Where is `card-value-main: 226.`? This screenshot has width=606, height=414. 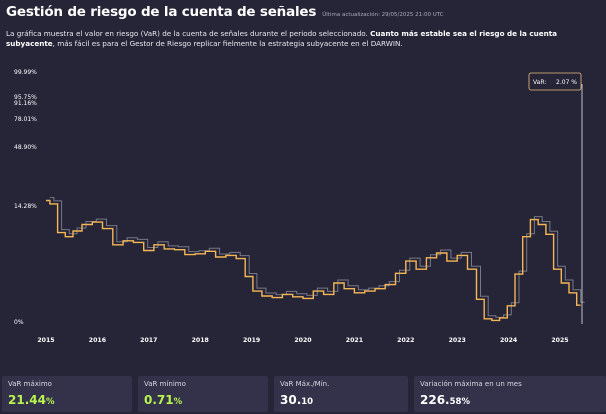
card-value-main: 226. is located at coordinates (435, 400).